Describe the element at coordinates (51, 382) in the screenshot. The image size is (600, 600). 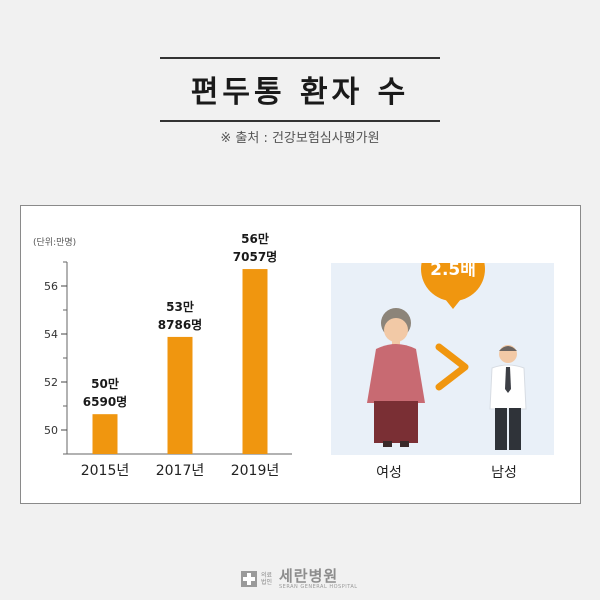
I see `y-tick-label: 52` at that location.